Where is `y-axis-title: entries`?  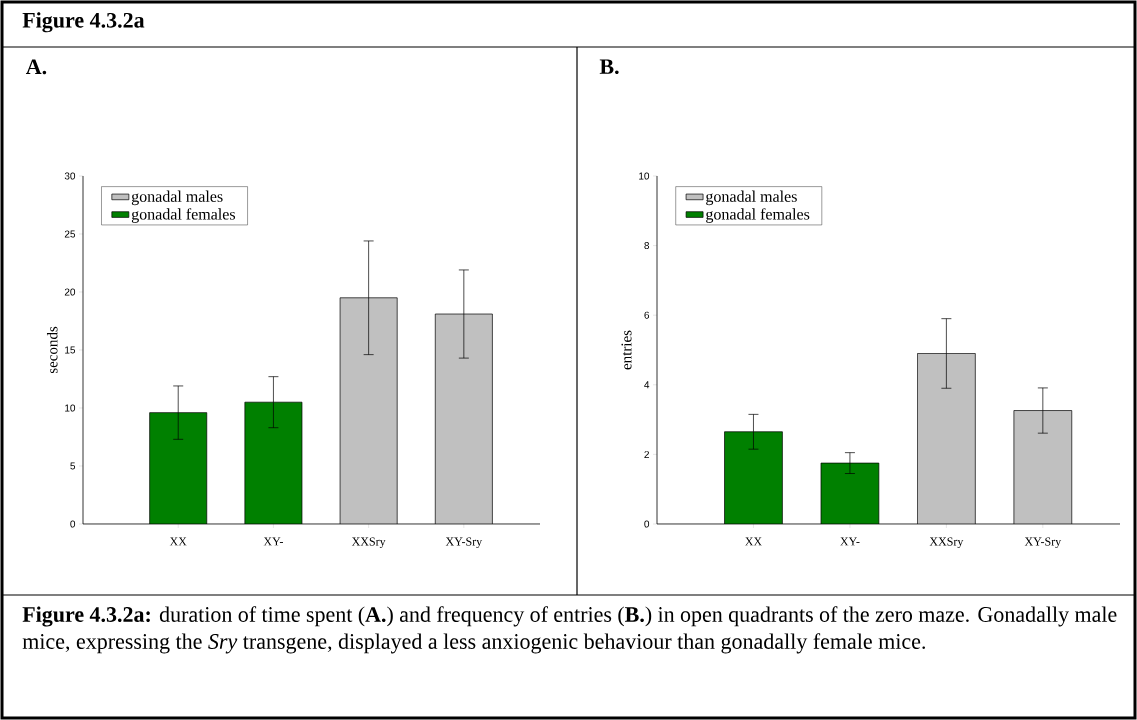 y-axis-title: entries is located at coordinates (626, 350).